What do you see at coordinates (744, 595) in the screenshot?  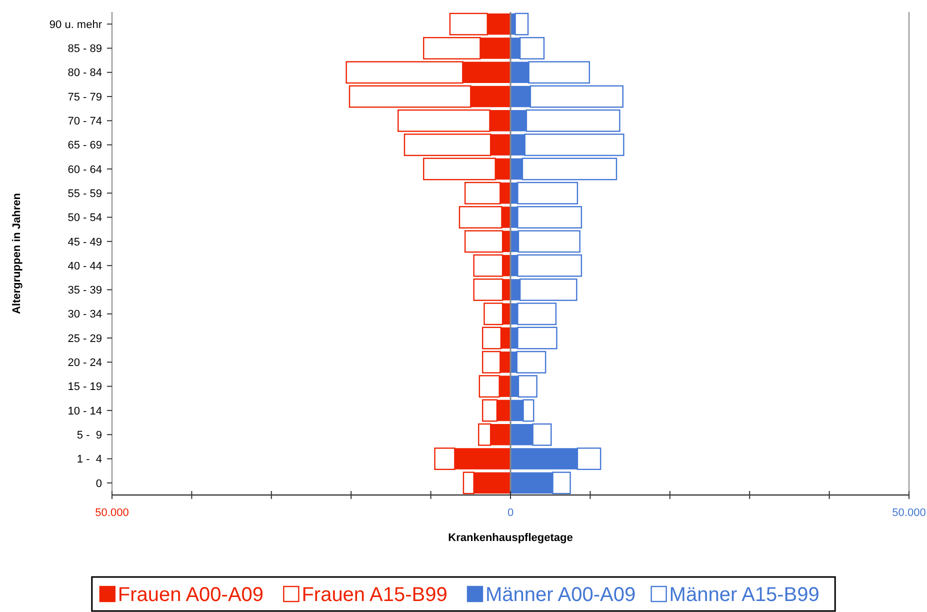 I see `legend-label: Männer A15-B99` at bounding box center [744, 595].